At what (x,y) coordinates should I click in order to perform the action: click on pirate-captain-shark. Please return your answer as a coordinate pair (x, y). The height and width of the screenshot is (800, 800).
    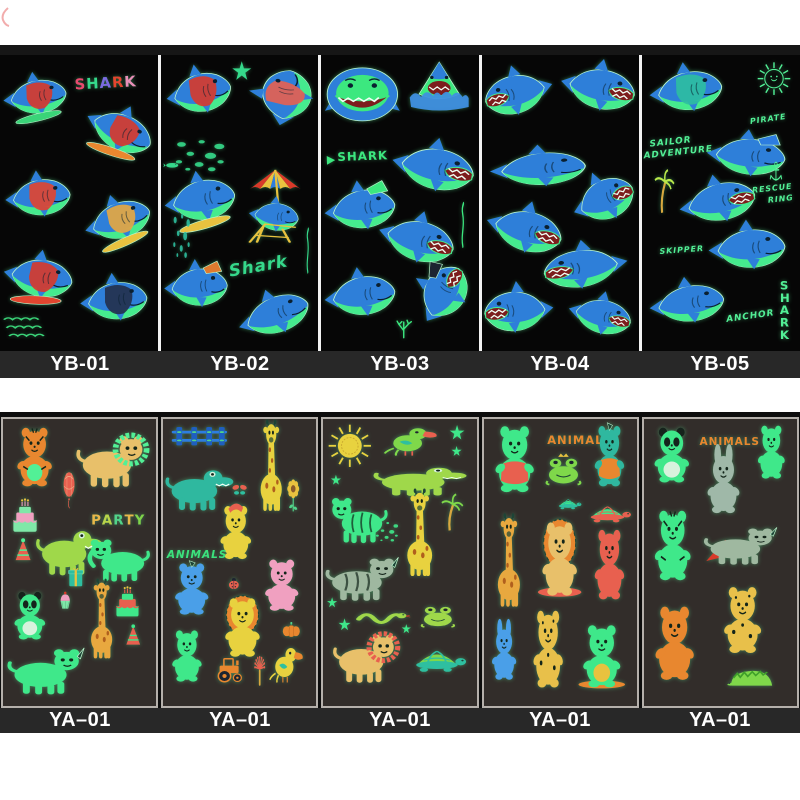
    Looking at the image, I should click on (746, 153).